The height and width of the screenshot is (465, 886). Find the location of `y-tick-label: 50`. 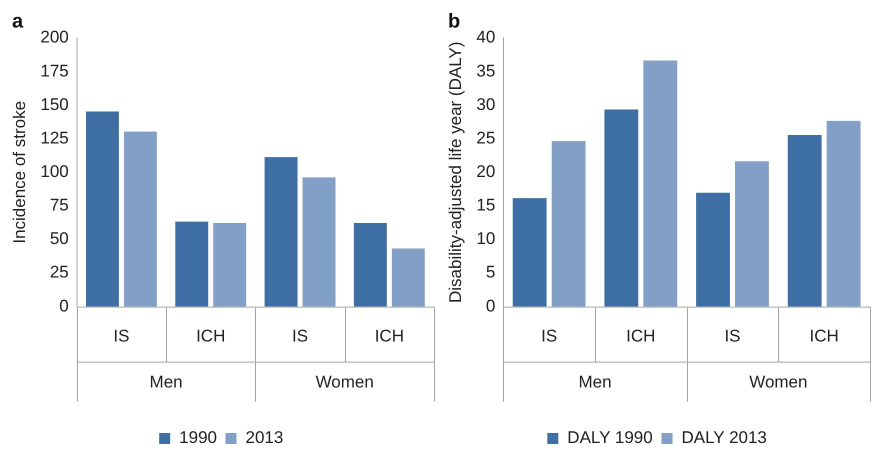

y-tick-label: 50 is located at coordinates (59, 238).